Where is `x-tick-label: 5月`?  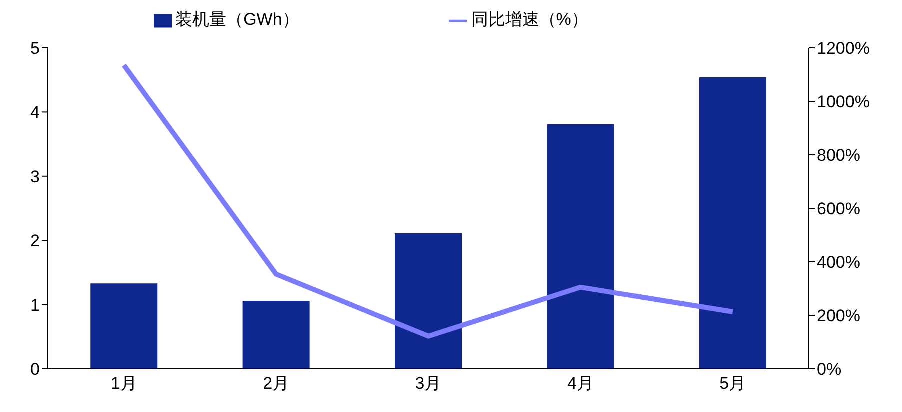
x-tick-label: 5月 is located at coordinates (733, 384).